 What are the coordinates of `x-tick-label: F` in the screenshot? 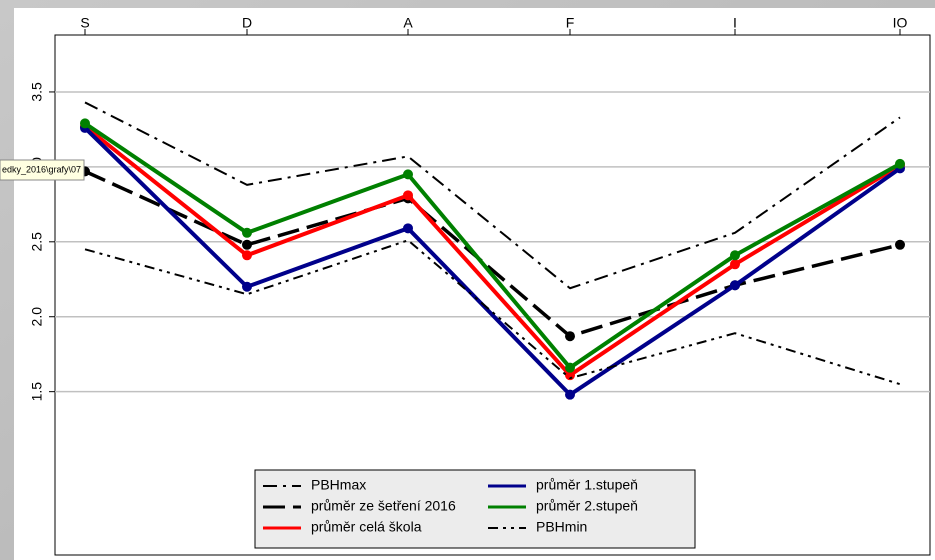 It's located at (570, 23).